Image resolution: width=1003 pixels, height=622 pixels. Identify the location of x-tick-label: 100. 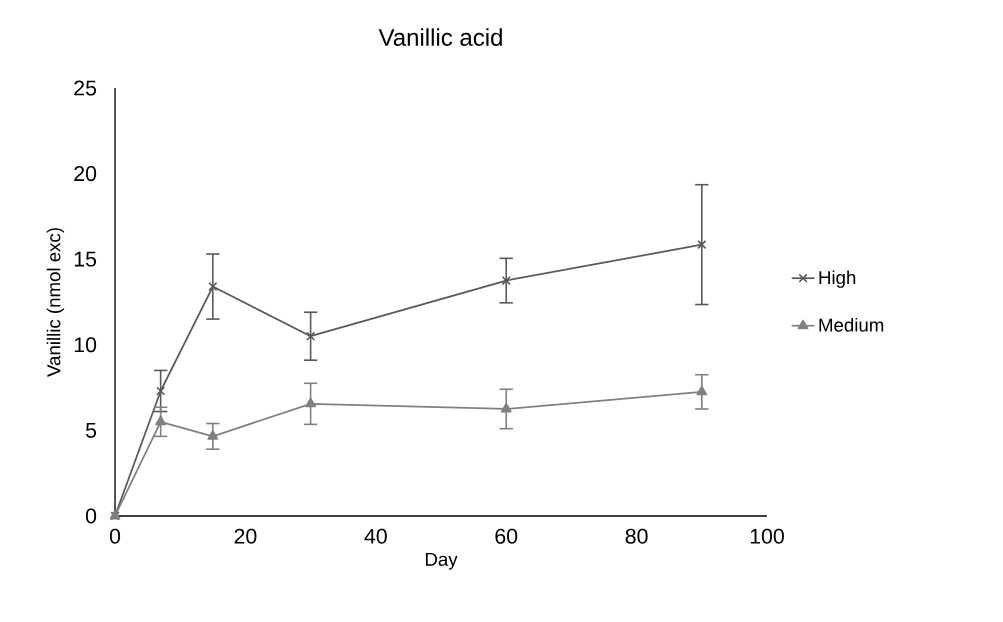
(767, 536).